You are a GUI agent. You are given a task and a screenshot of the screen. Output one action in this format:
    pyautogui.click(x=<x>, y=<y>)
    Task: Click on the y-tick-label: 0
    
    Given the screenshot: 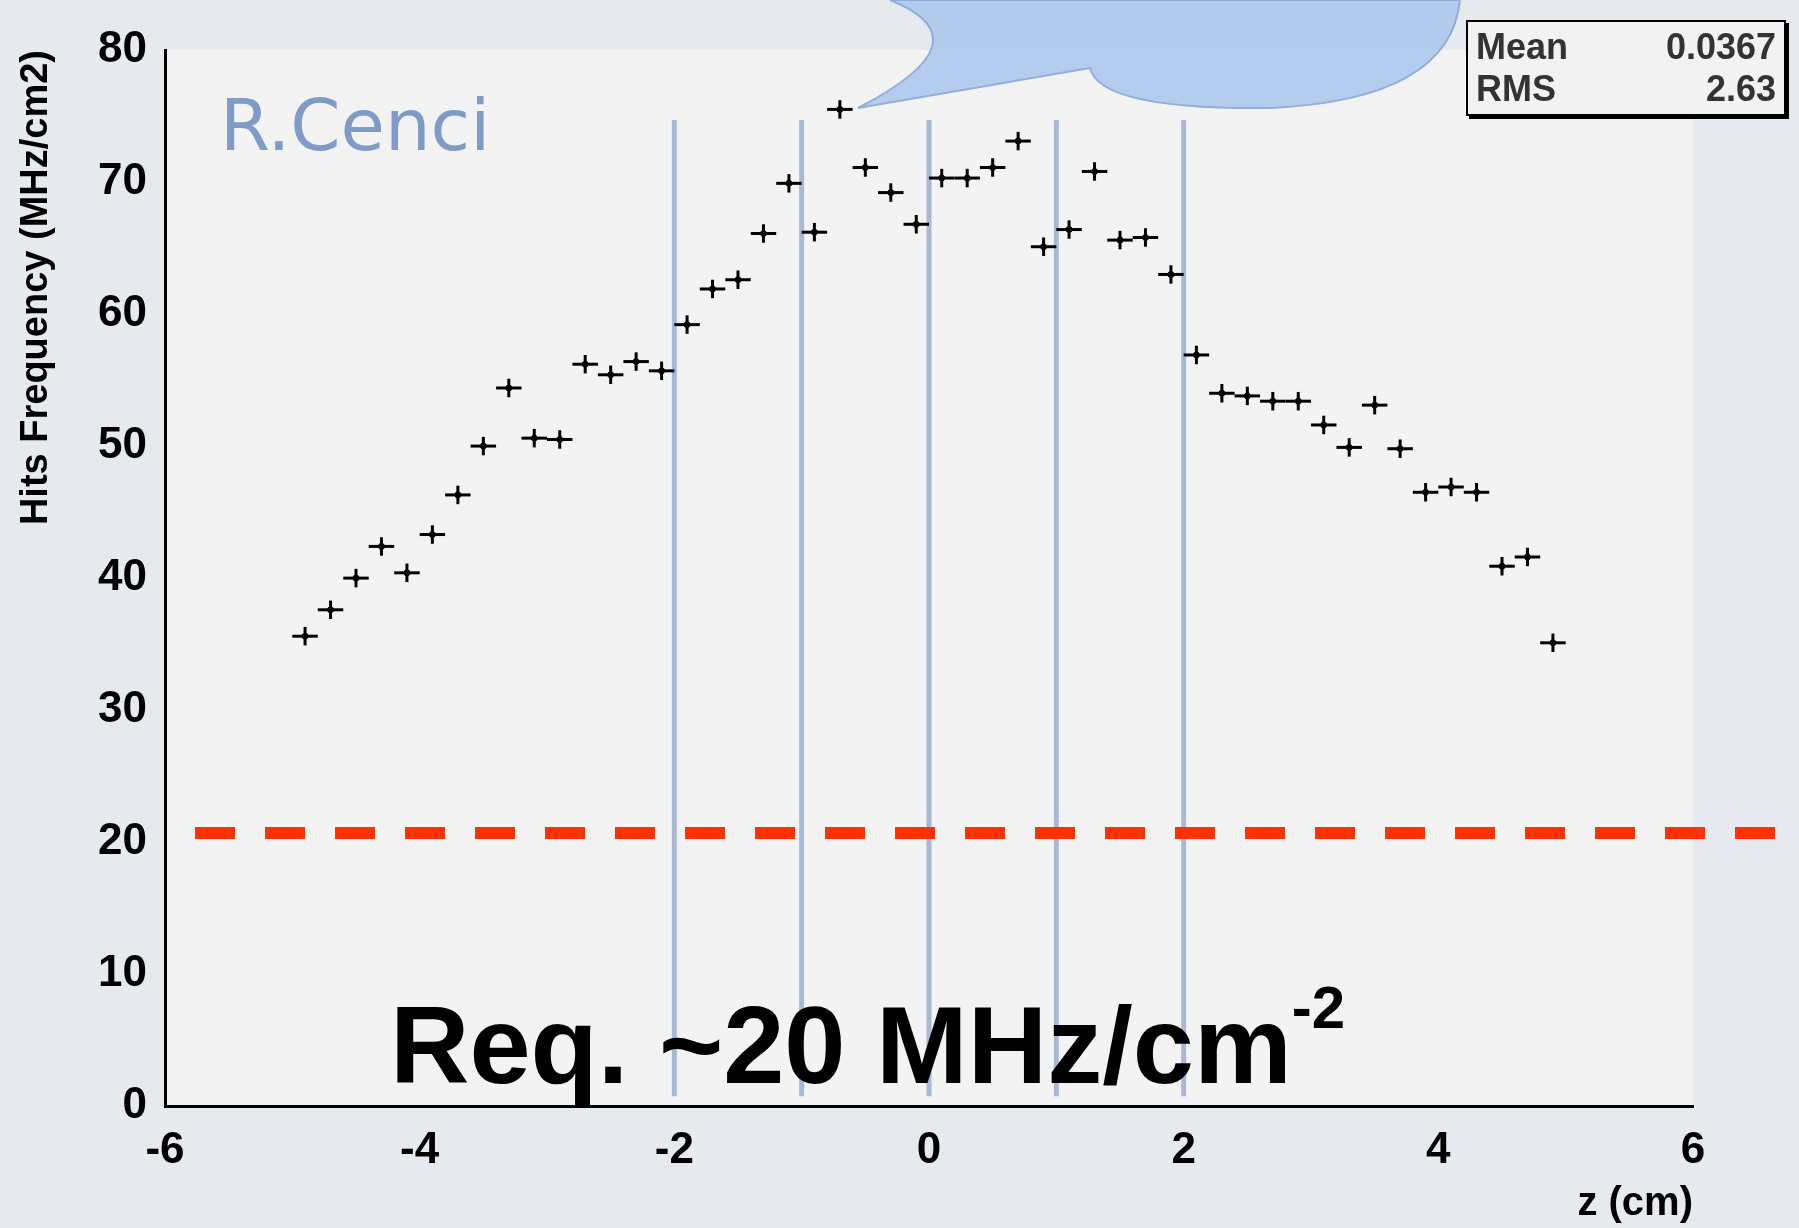 What is the action you would take?
    pyautogui.click(x=134, y=1103)
    